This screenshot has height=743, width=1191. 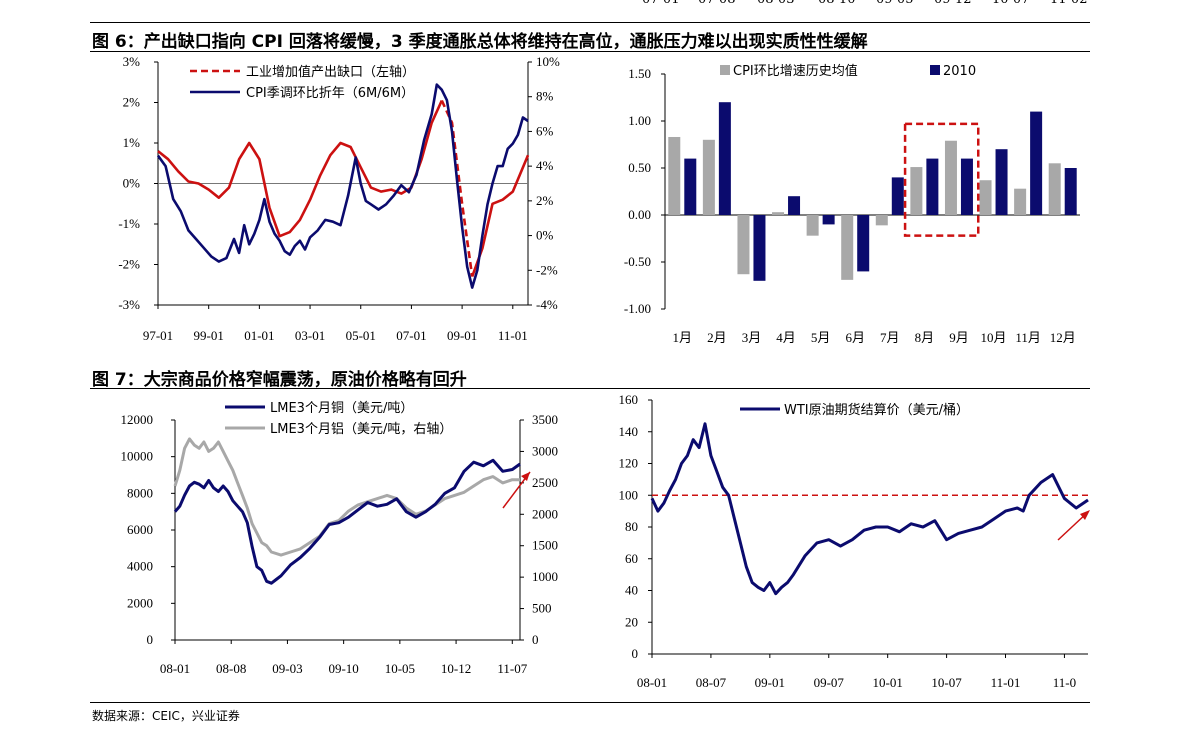 What do you see at coordinates (347, 521) in the screenshot?
I see `copper-line` at bounding box center [347, 521].